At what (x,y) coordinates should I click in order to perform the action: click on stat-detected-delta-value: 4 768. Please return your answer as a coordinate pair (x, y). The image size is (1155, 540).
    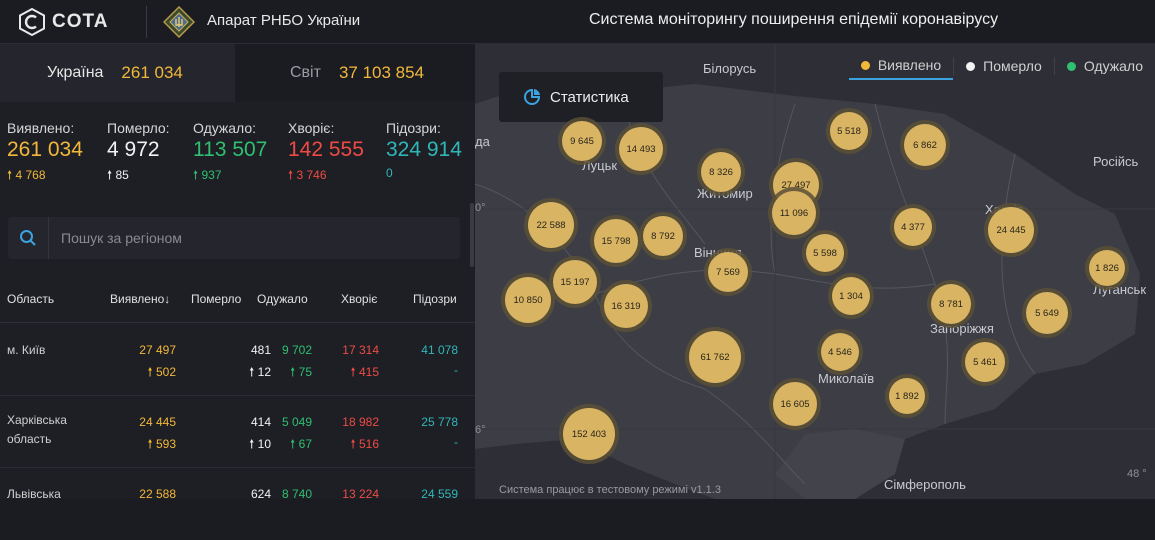
    Looking at the image, I should click on (30, 175).